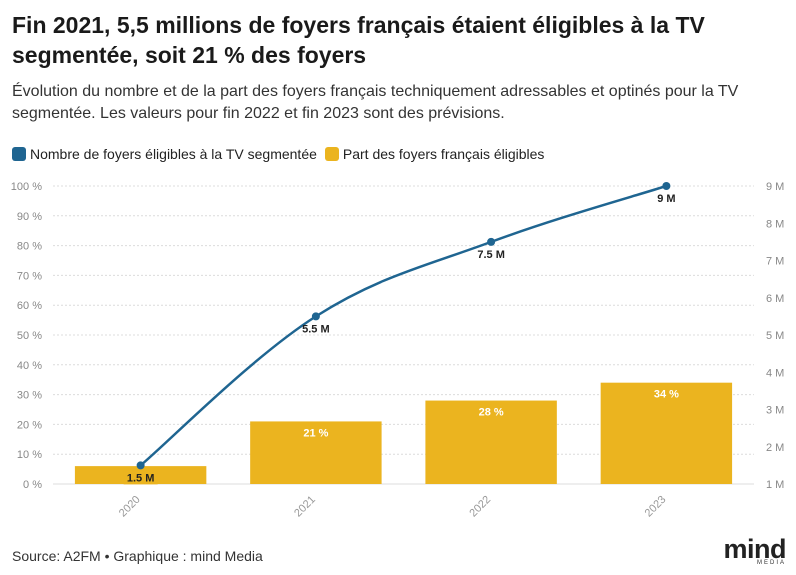 The height and width of the screenshot is (575, 796). What do you see at coordinates (775, 262) in the screenshot?
I see `y-right-tick-label: 7 M` at bounding box center [775, 262].